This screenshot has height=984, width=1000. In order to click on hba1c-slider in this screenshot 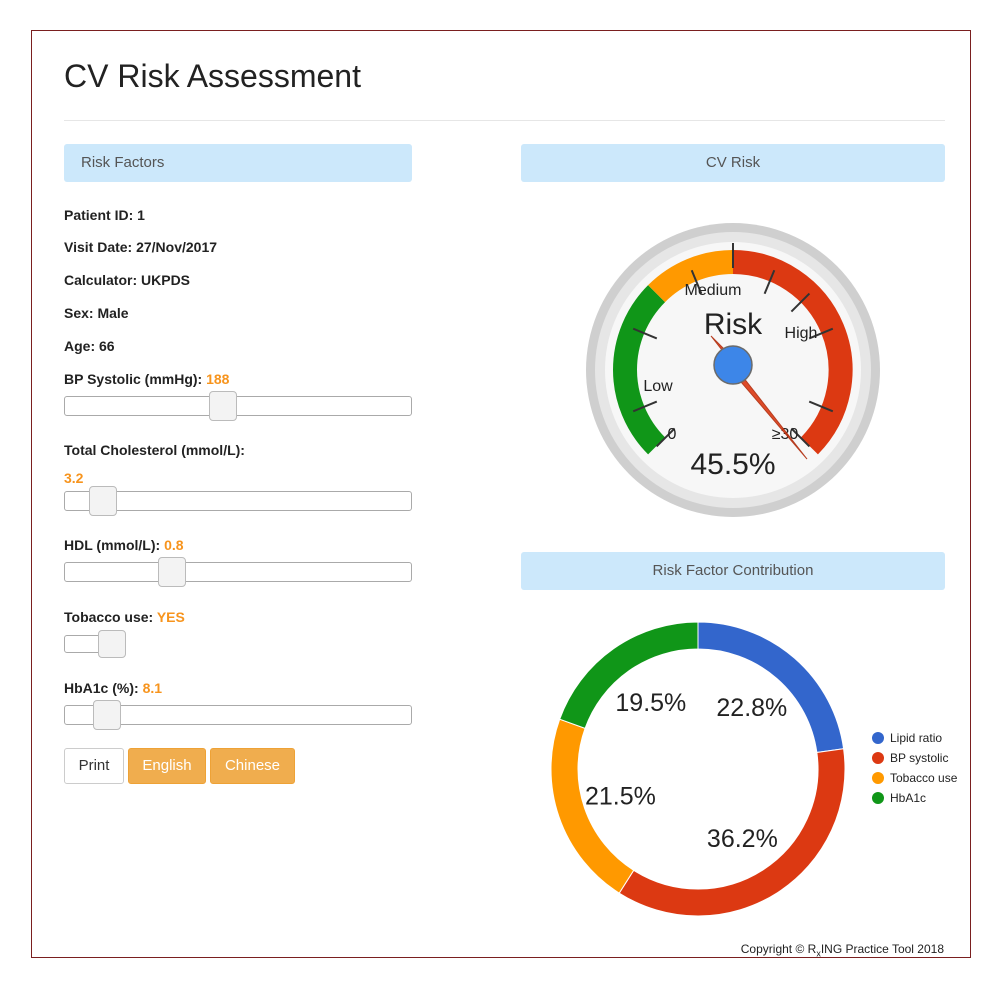, I will do `click(238, 715)`.